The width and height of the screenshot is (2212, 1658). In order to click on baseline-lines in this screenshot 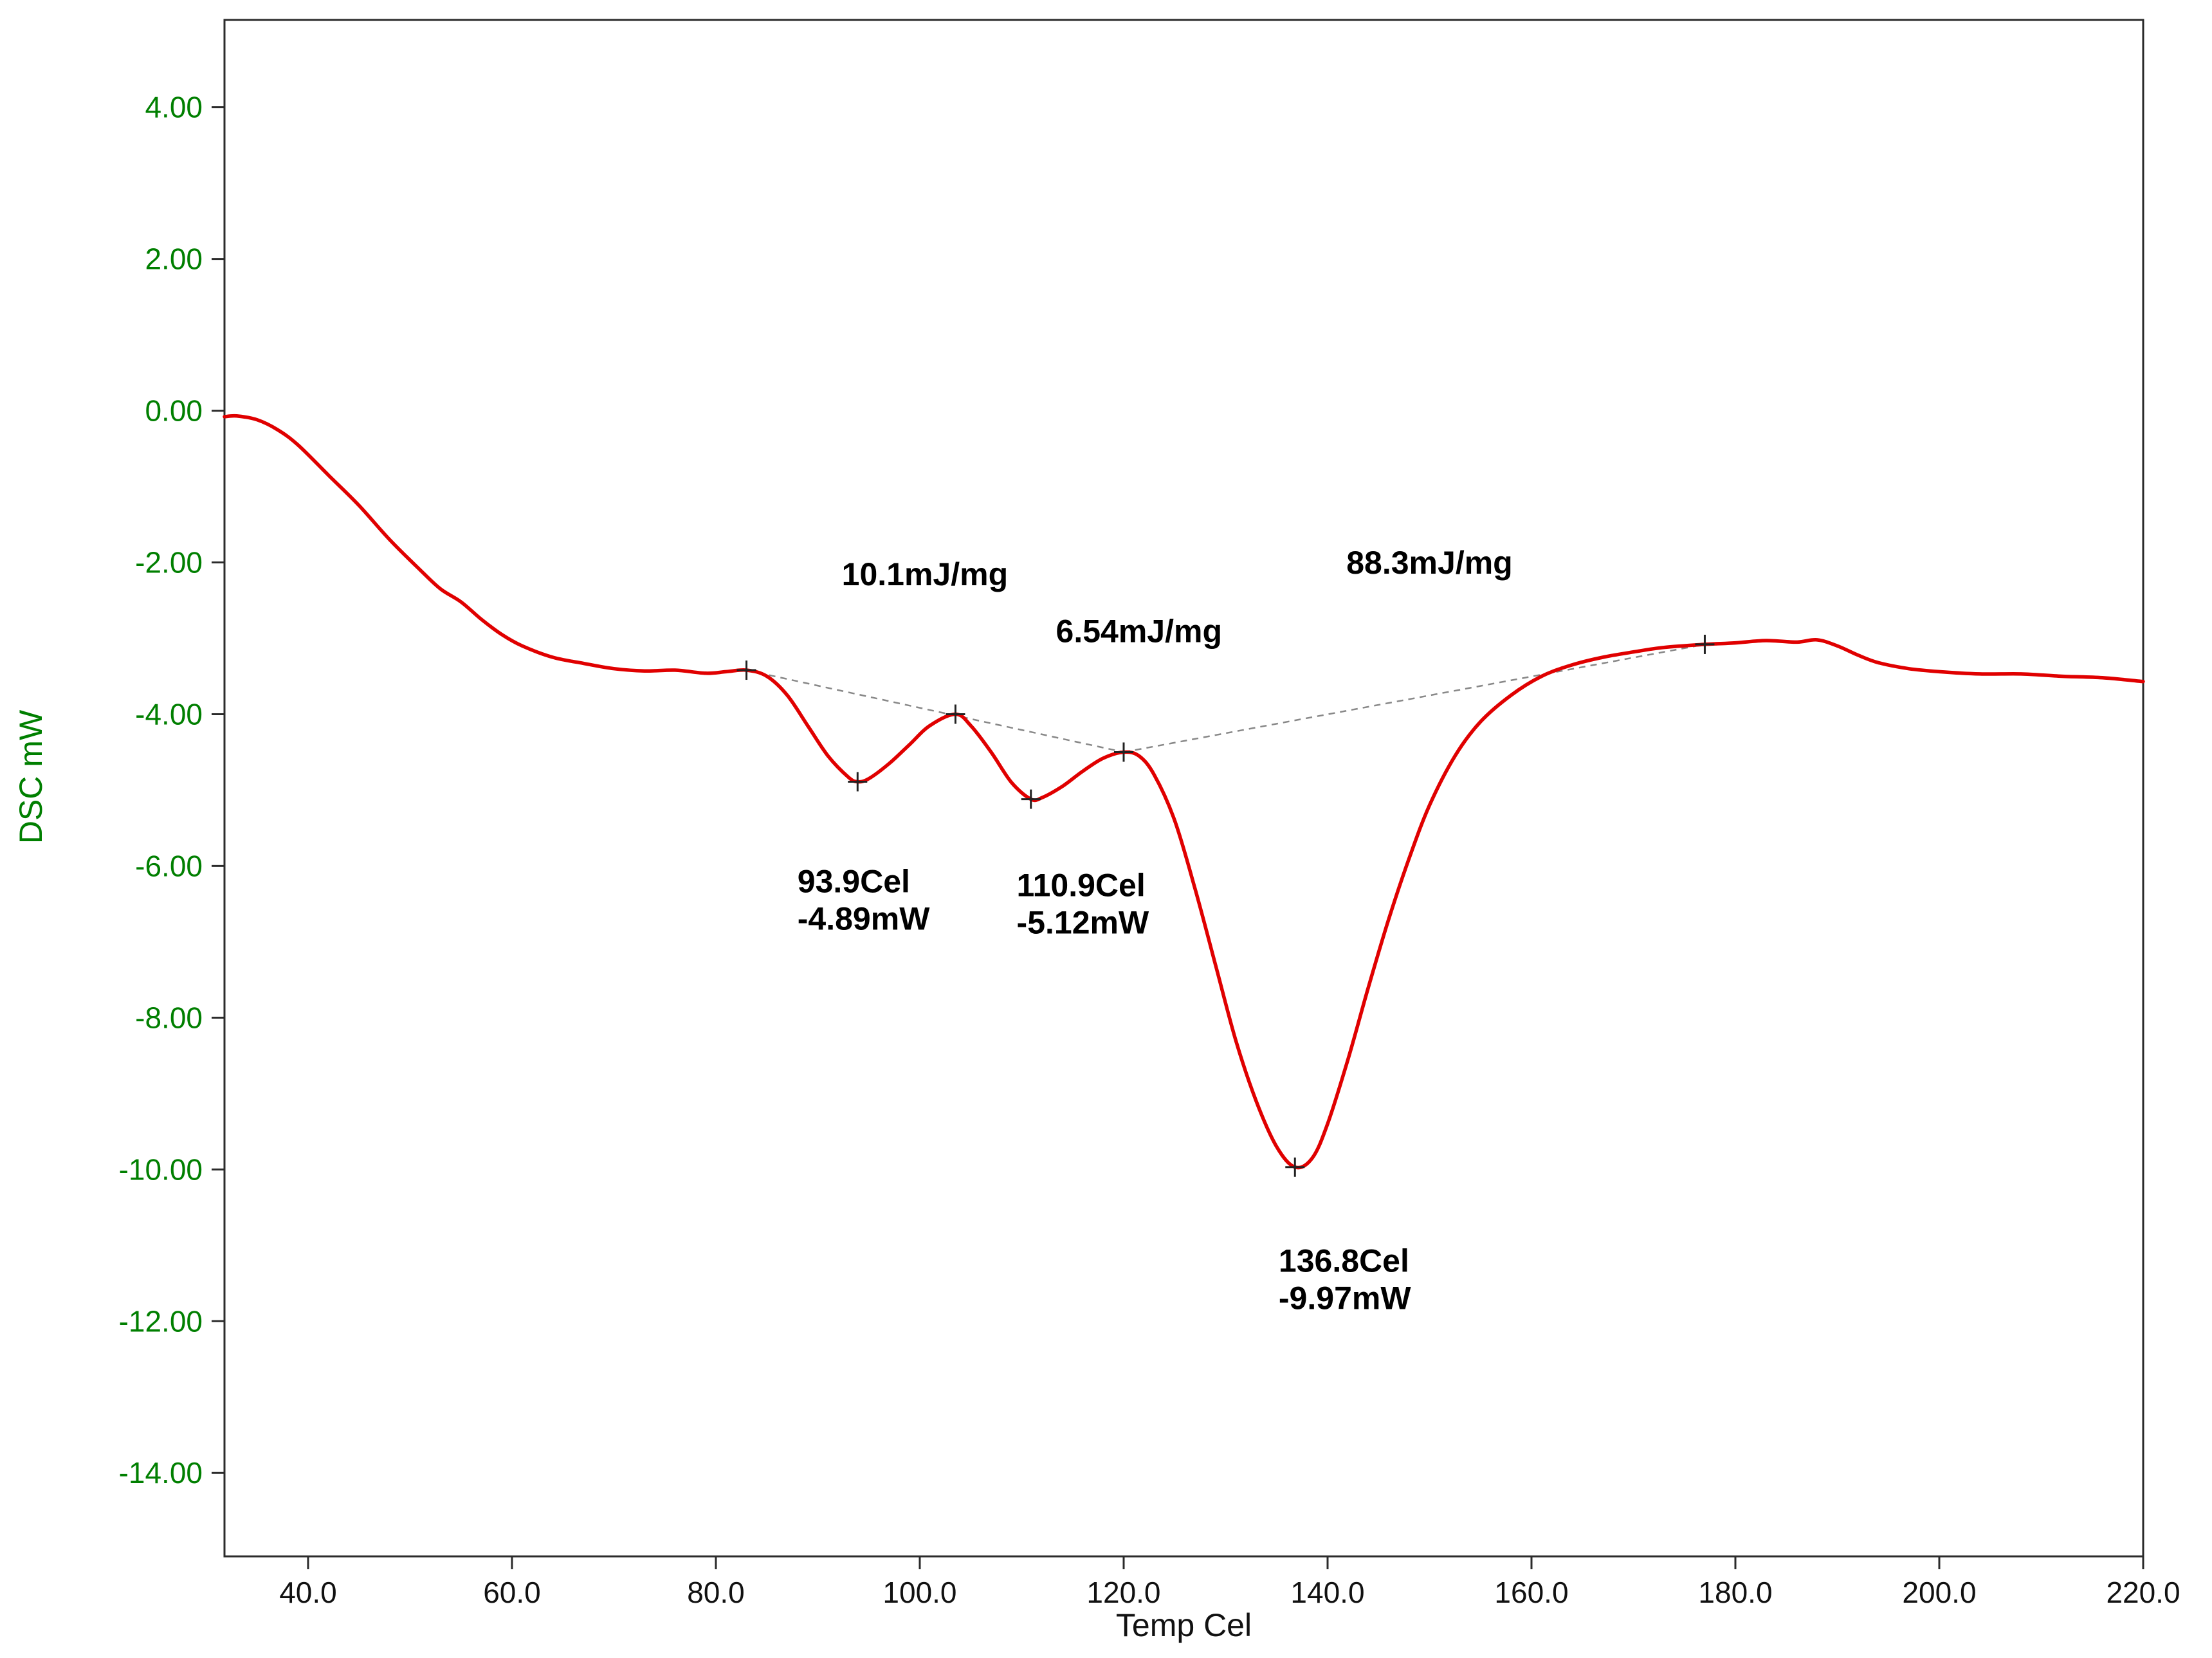, I will do `click(1225, 698)`.